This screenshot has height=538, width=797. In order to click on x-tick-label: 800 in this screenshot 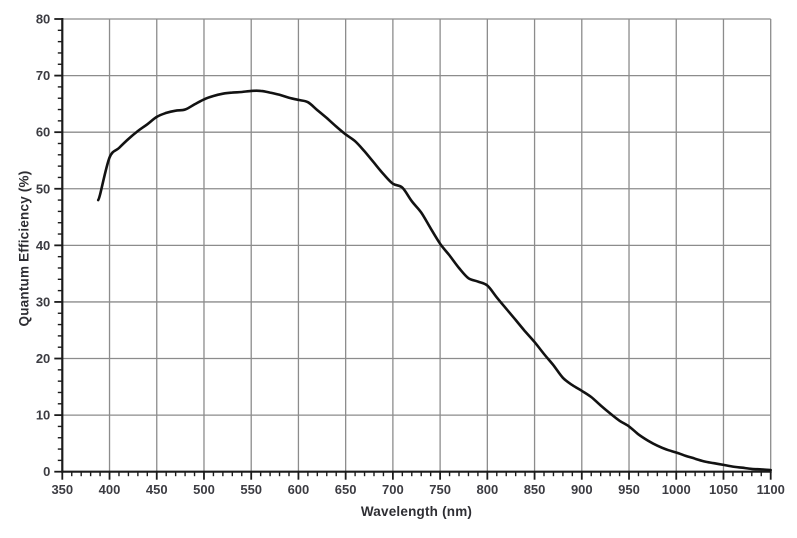, I will do `click(487, 489)`.